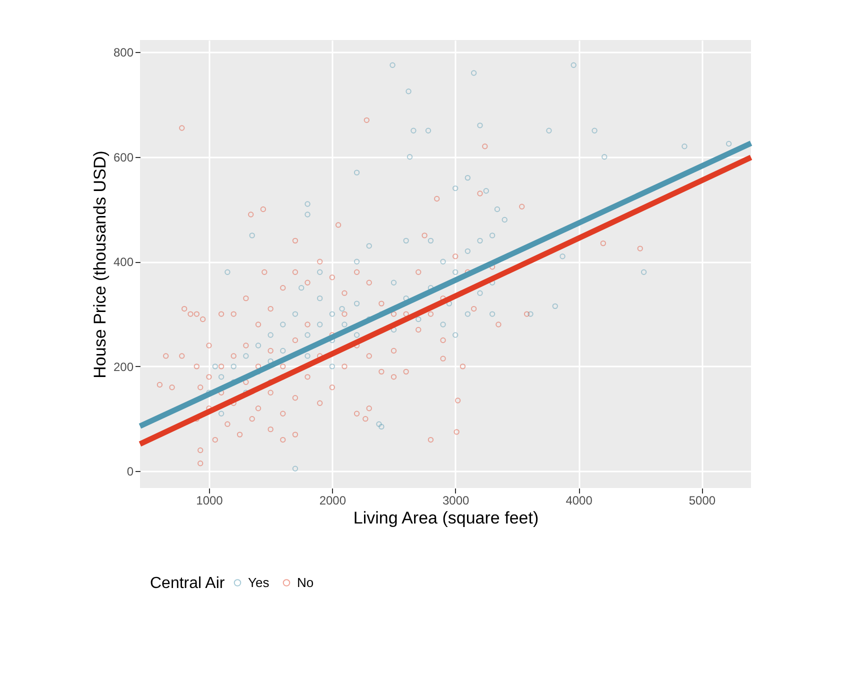 Image resolution: width=850 pixels, height=677 pixels. What do you see at coordinates (188, 583) in the screenshot?
I see `legend-title: Central Air` at bounding box center [188, 583].